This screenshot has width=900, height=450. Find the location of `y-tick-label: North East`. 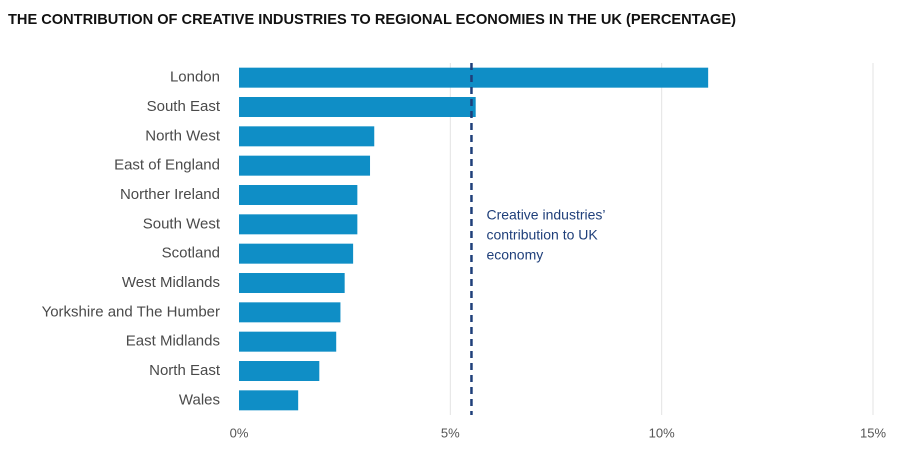

y-tick-label: North East is located at coordinates (185, 370).